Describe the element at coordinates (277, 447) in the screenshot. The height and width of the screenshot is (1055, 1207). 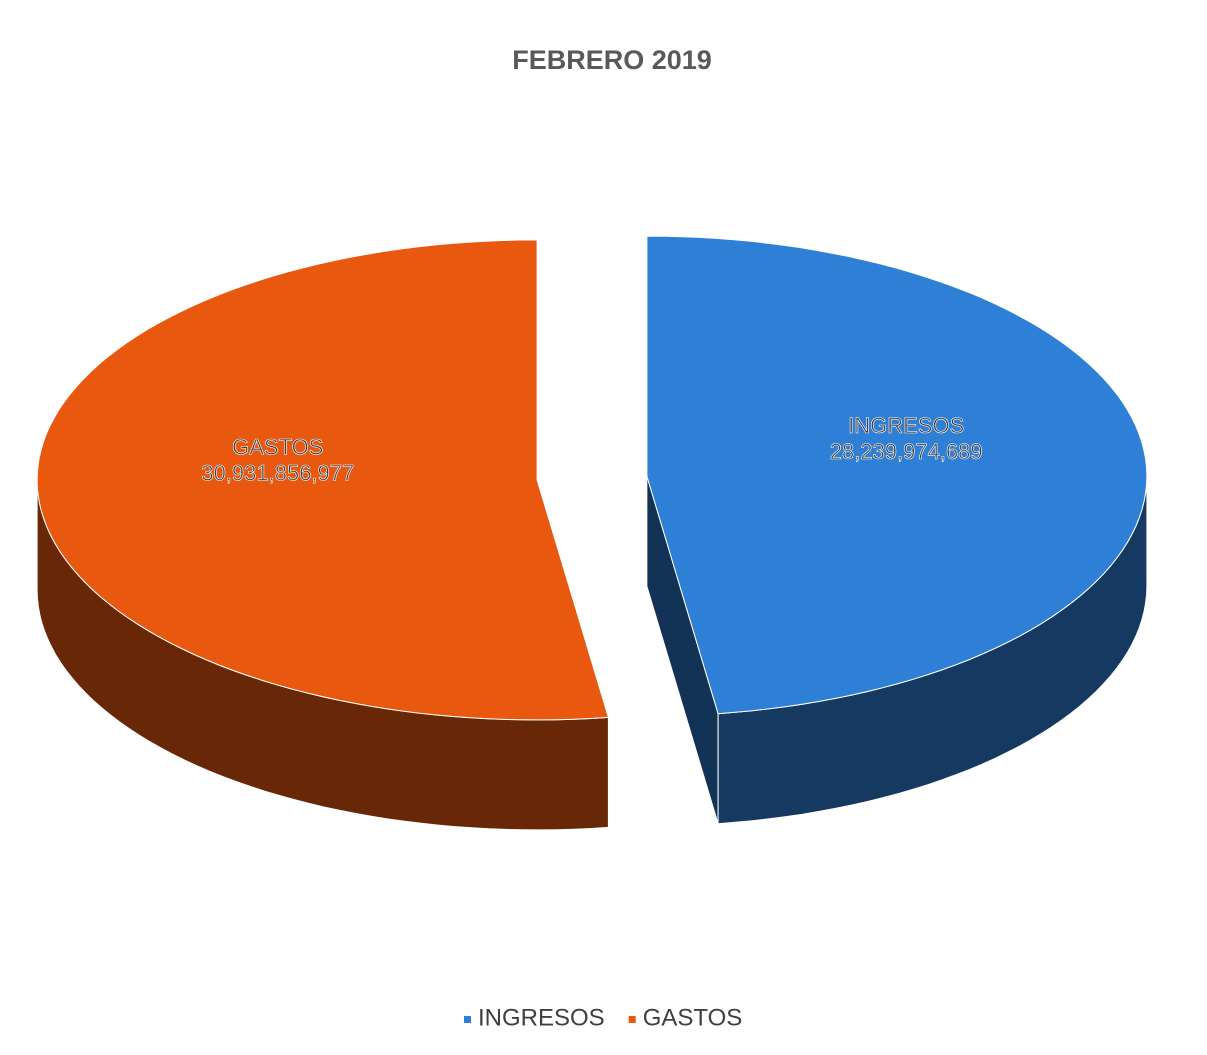
I see `data-label-name: GASTOS` at that location.